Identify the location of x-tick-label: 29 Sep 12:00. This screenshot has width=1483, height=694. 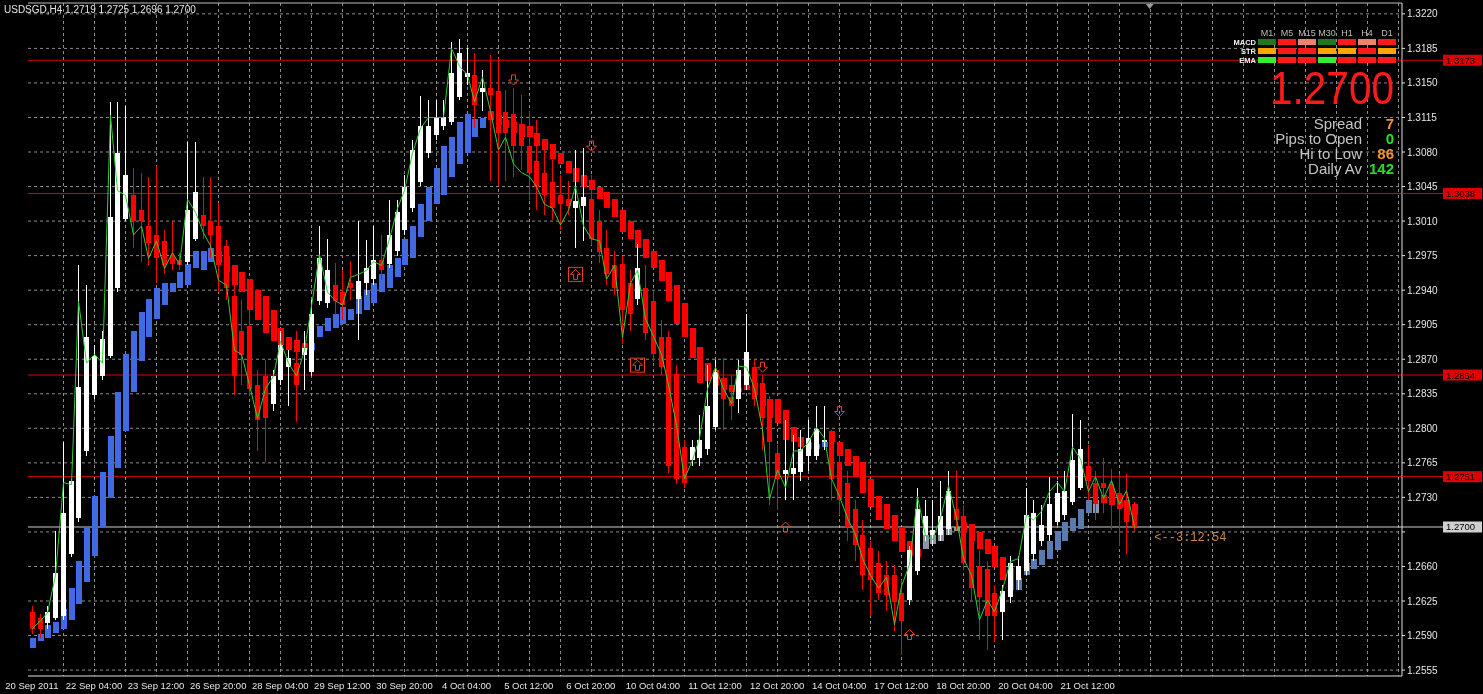
(342, 685).